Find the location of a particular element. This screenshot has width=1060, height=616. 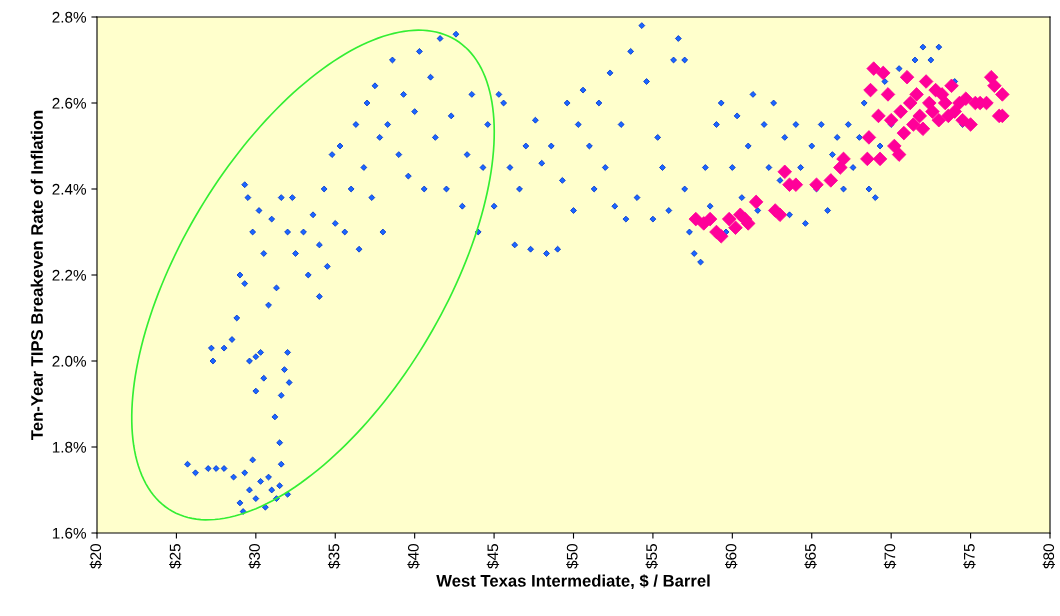

y-axis-title: Ten-Year TIPS Breakeven Rate of Inflation is located at coordinates (36, 275).